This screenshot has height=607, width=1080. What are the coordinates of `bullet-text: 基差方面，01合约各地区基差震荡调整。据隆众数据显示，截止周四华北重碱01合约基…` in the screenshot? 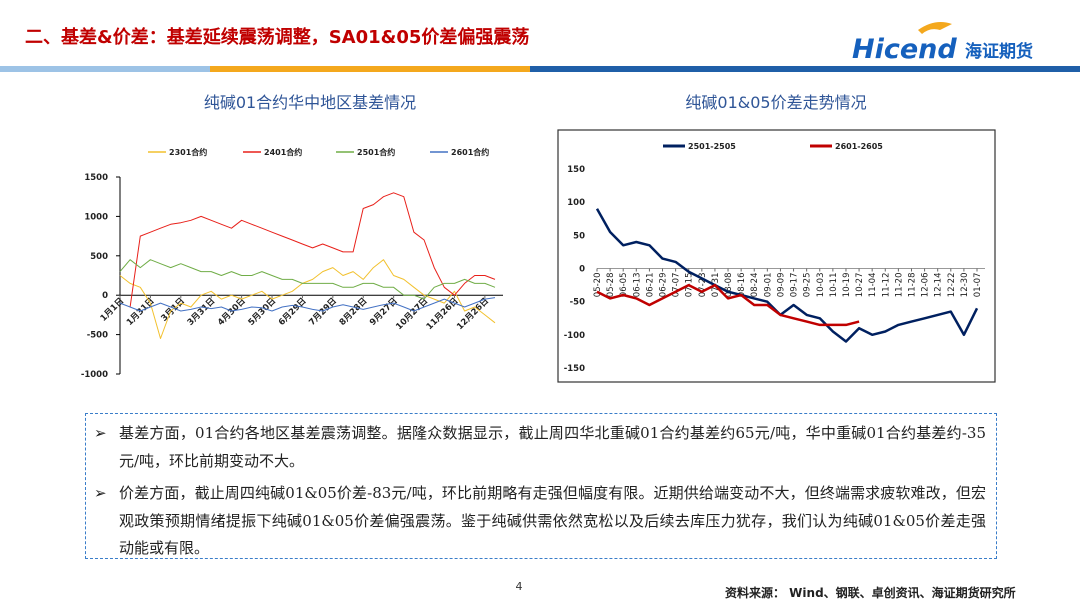 It's located at (552, 447).